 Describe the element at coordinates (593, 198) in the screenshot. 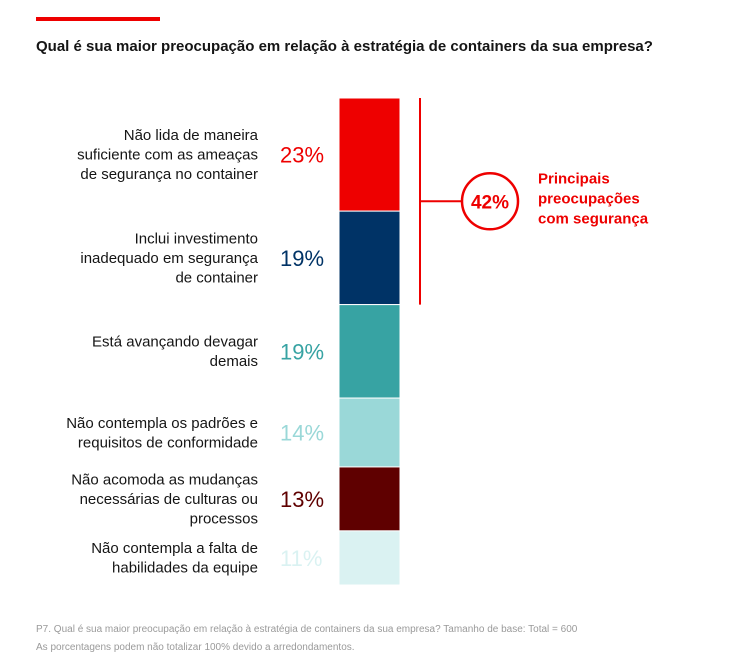

I see `annotation-text: Principais preocupações com segurança` at that location.